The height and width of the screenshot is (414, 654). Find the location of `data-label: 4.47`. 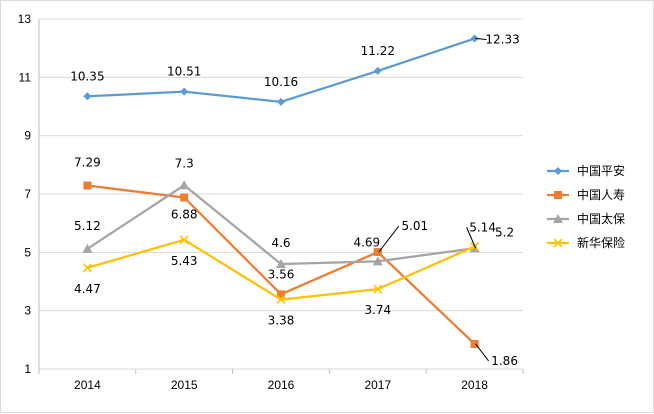

data-label: 4.47 is located at coordinates (87, 289).